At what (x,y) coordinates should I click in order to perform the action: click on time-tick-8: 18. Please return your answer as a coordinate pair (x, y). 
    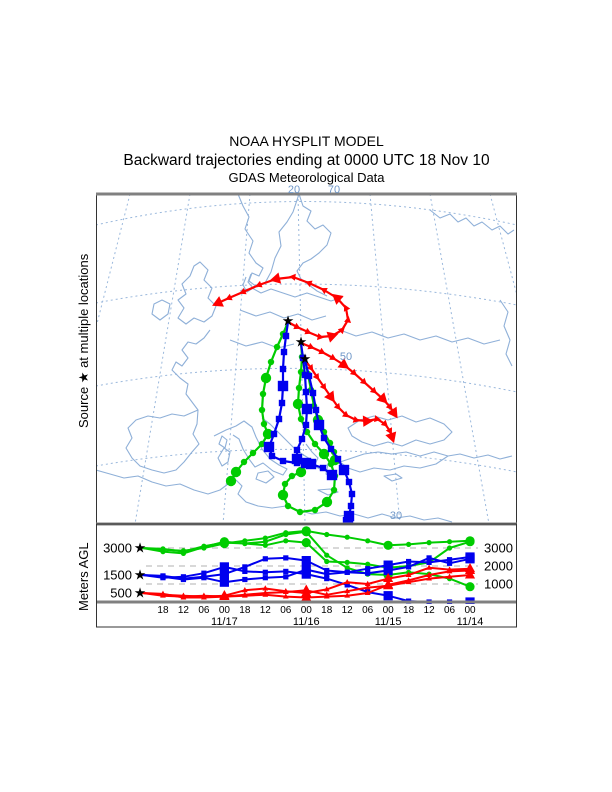
    Looking at the image, I should click on (327, 610).